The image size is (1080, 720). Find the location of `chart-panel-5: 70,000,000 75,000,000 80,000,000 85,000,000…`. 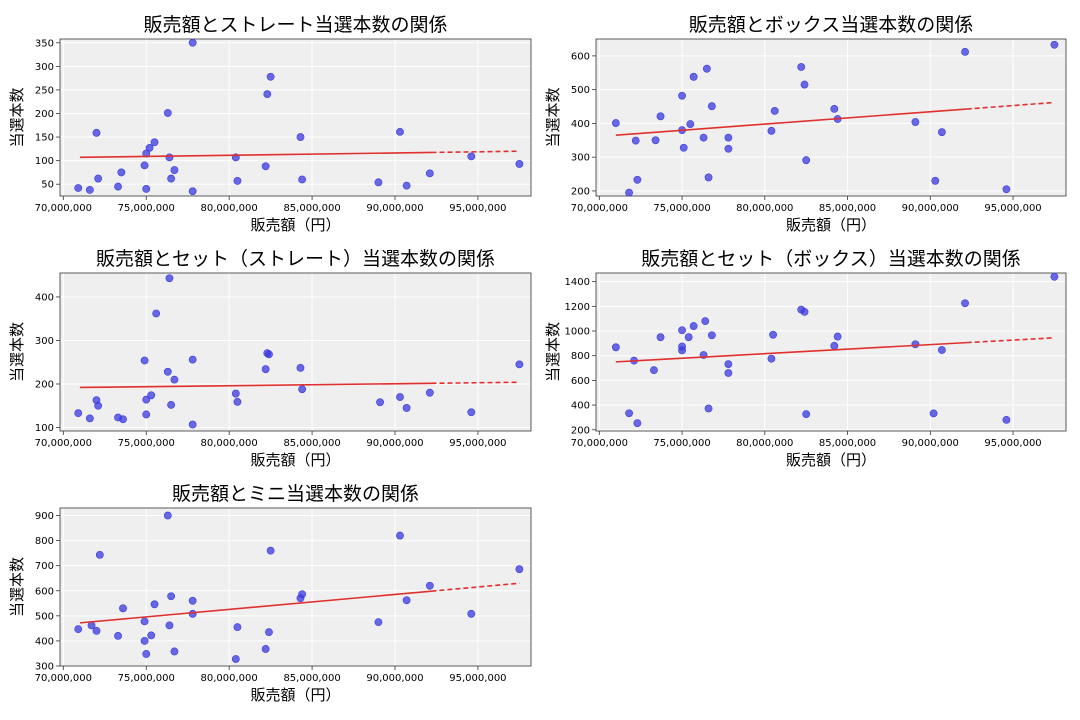

chart-panel-5: 70,000,000 75,000,000 80,000,000 85,000,000… is located at coordinates (270, 593).